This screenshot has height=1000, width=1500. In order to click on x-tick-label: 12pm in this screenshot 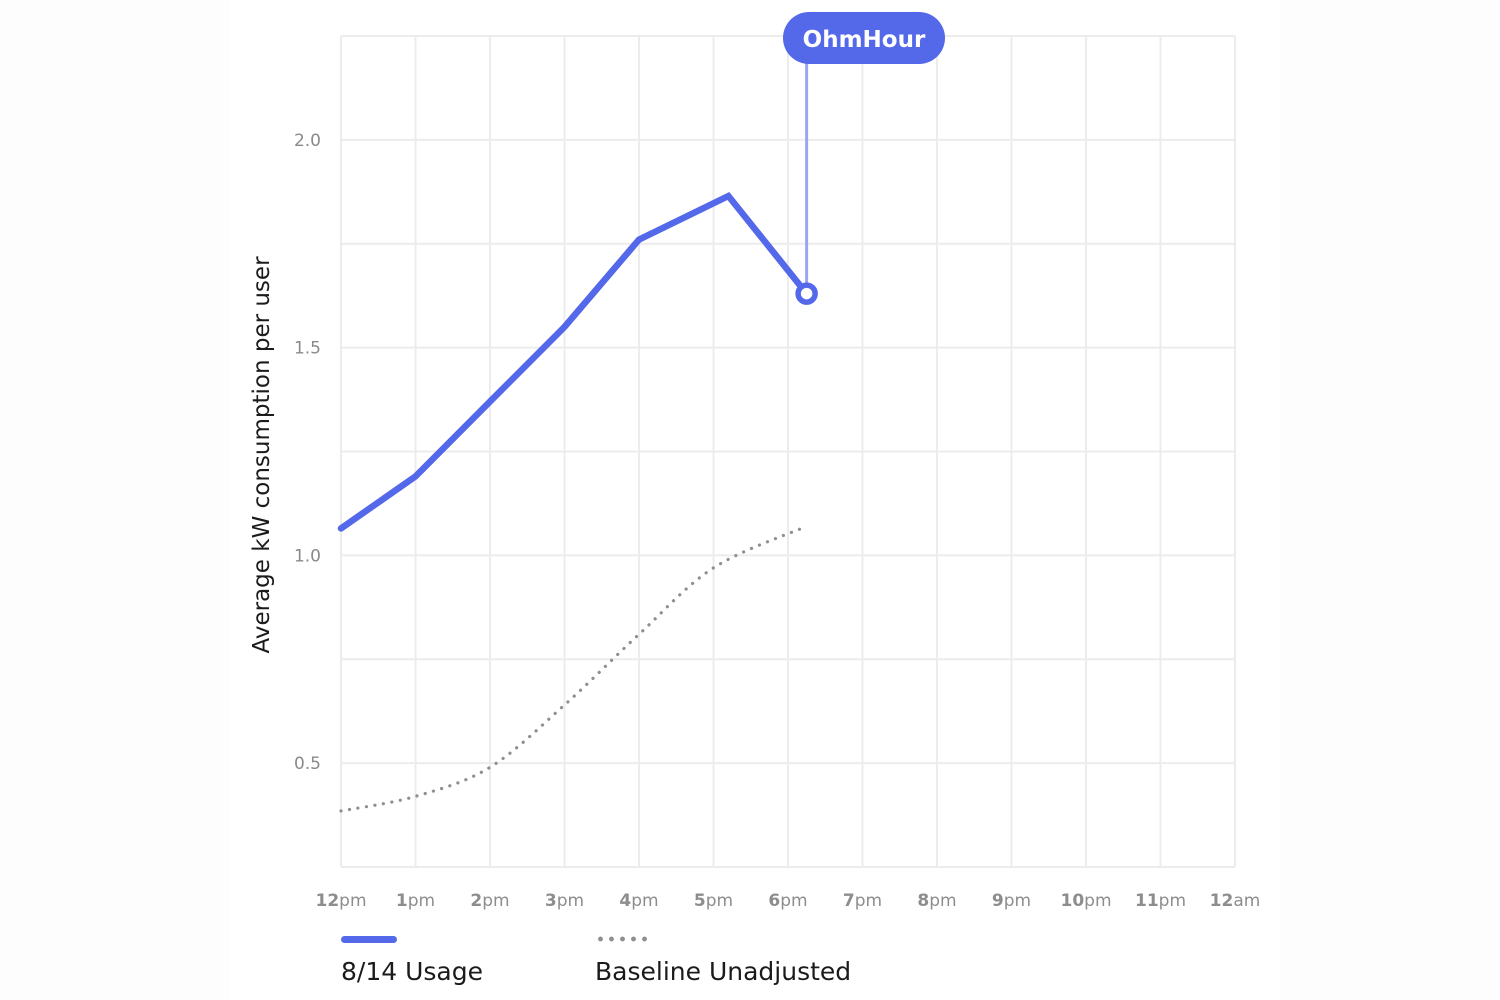, I will do `click(340, 901)`.